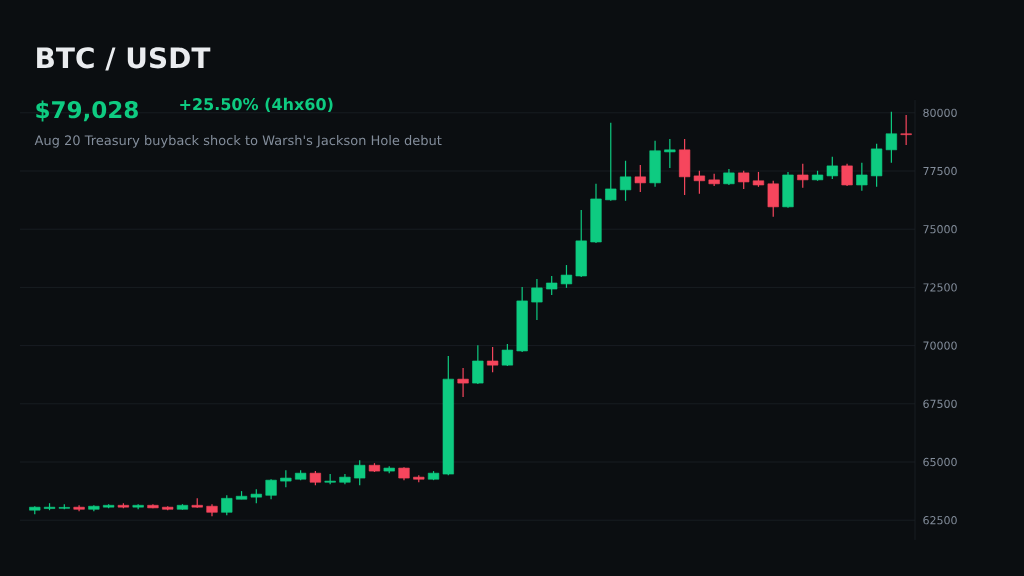 Image resolution: width=1024 pixels, height=576 pixels. What do you see at coordinates (124, 59) in the screenshot?
I see `chart-title: BTC / USDT` at bounding box center [124, 59].